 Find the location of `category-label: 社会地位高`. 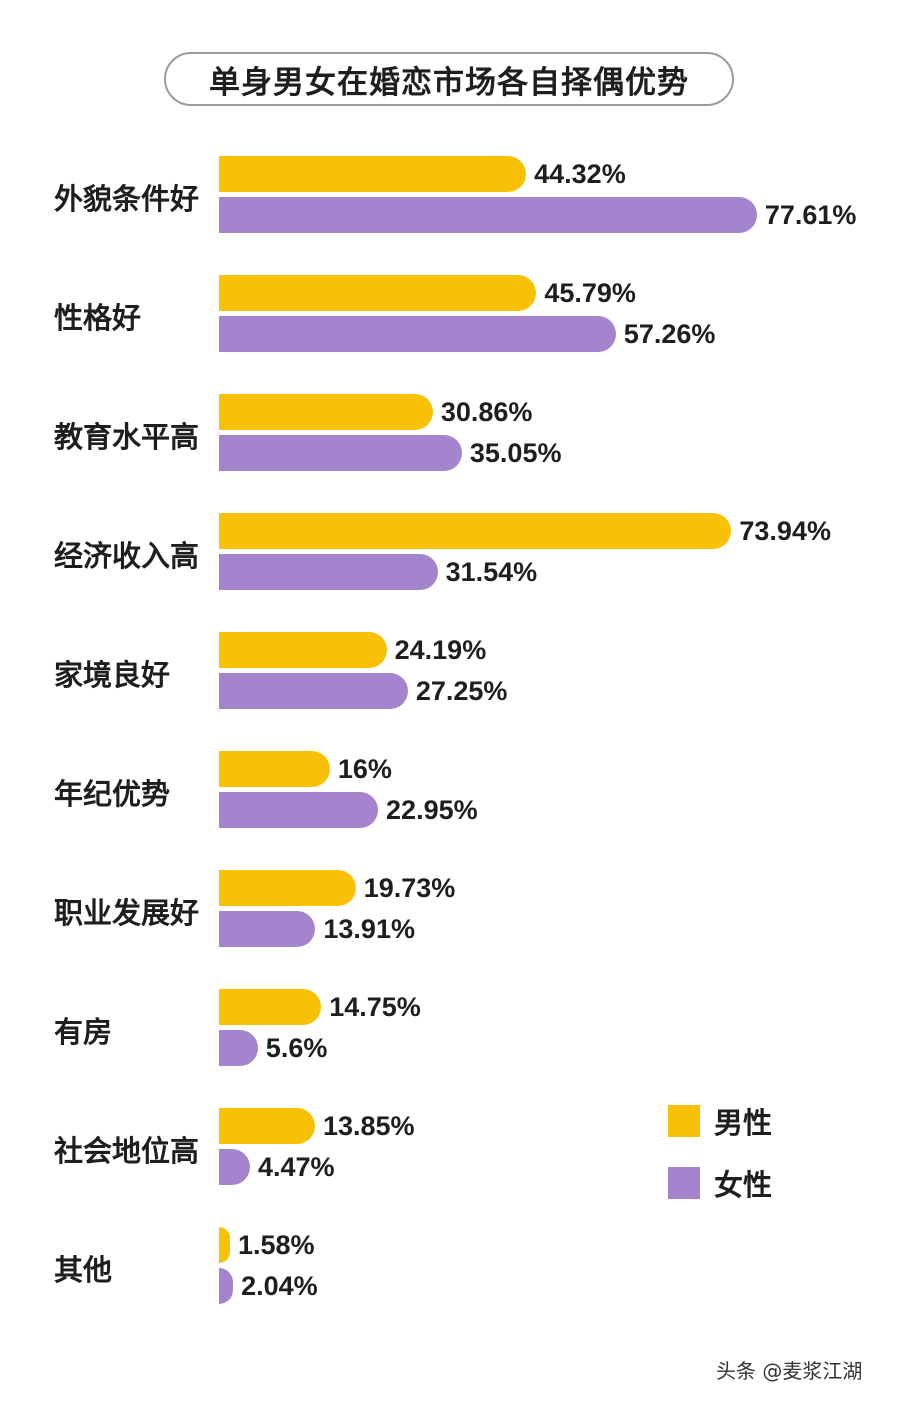

category-label: 社会地位高 is located at coordinates (127, 1151).